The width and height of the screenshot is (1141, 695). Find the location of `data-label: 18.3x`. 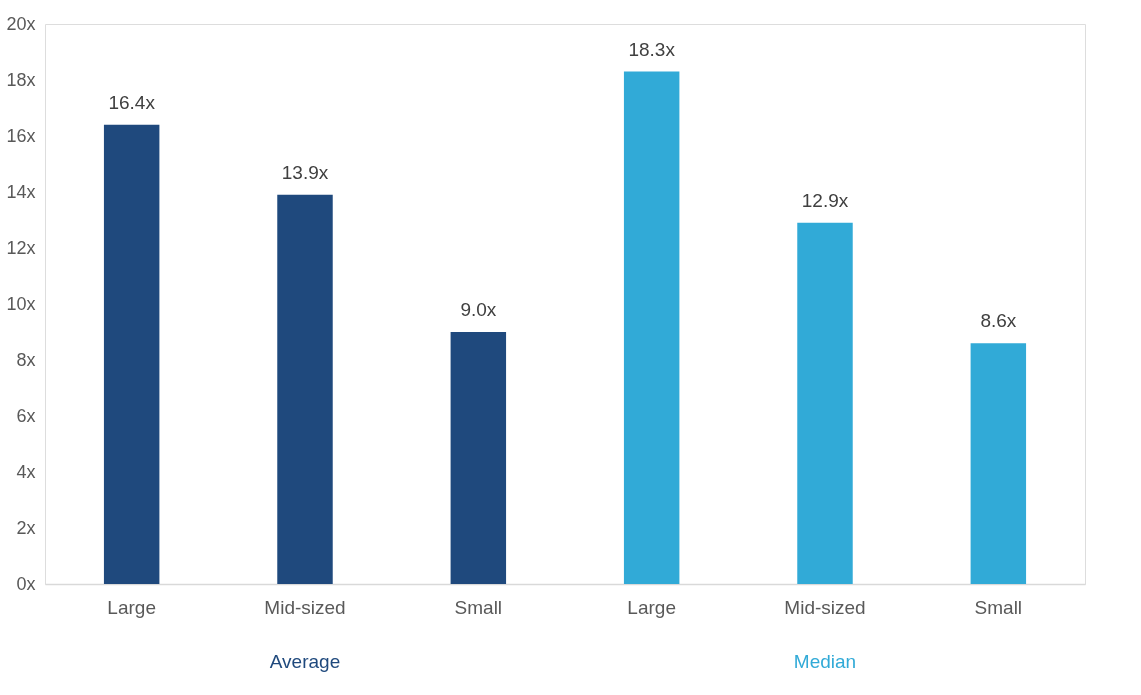

data-label: 18.3x is located at coordinates (652, 49).